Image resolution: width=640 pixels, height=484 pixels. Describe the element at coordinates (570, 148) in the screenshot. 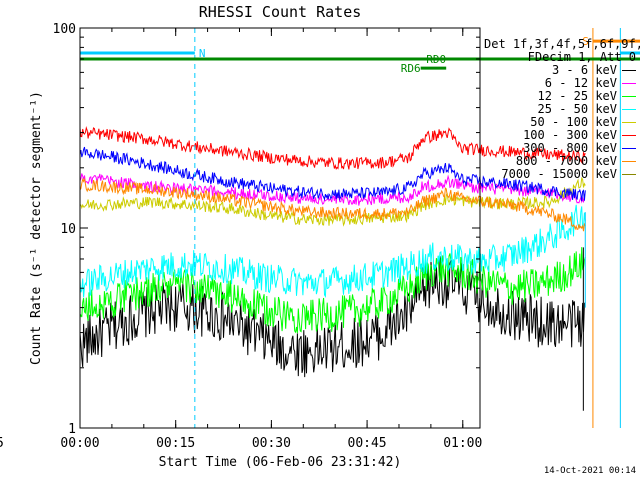

I see `legend-label-6: 300 - 800 keV` at that location.